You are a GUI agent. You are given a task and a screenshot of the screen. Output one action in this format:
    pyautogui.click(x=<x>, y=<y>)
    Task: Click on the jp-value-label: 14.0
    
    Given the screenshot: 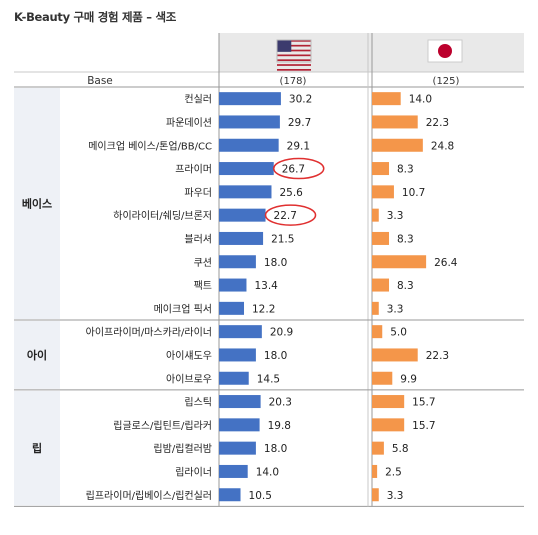 What is the action you would take?
    pyautogui.click(x=420, y=100)
    